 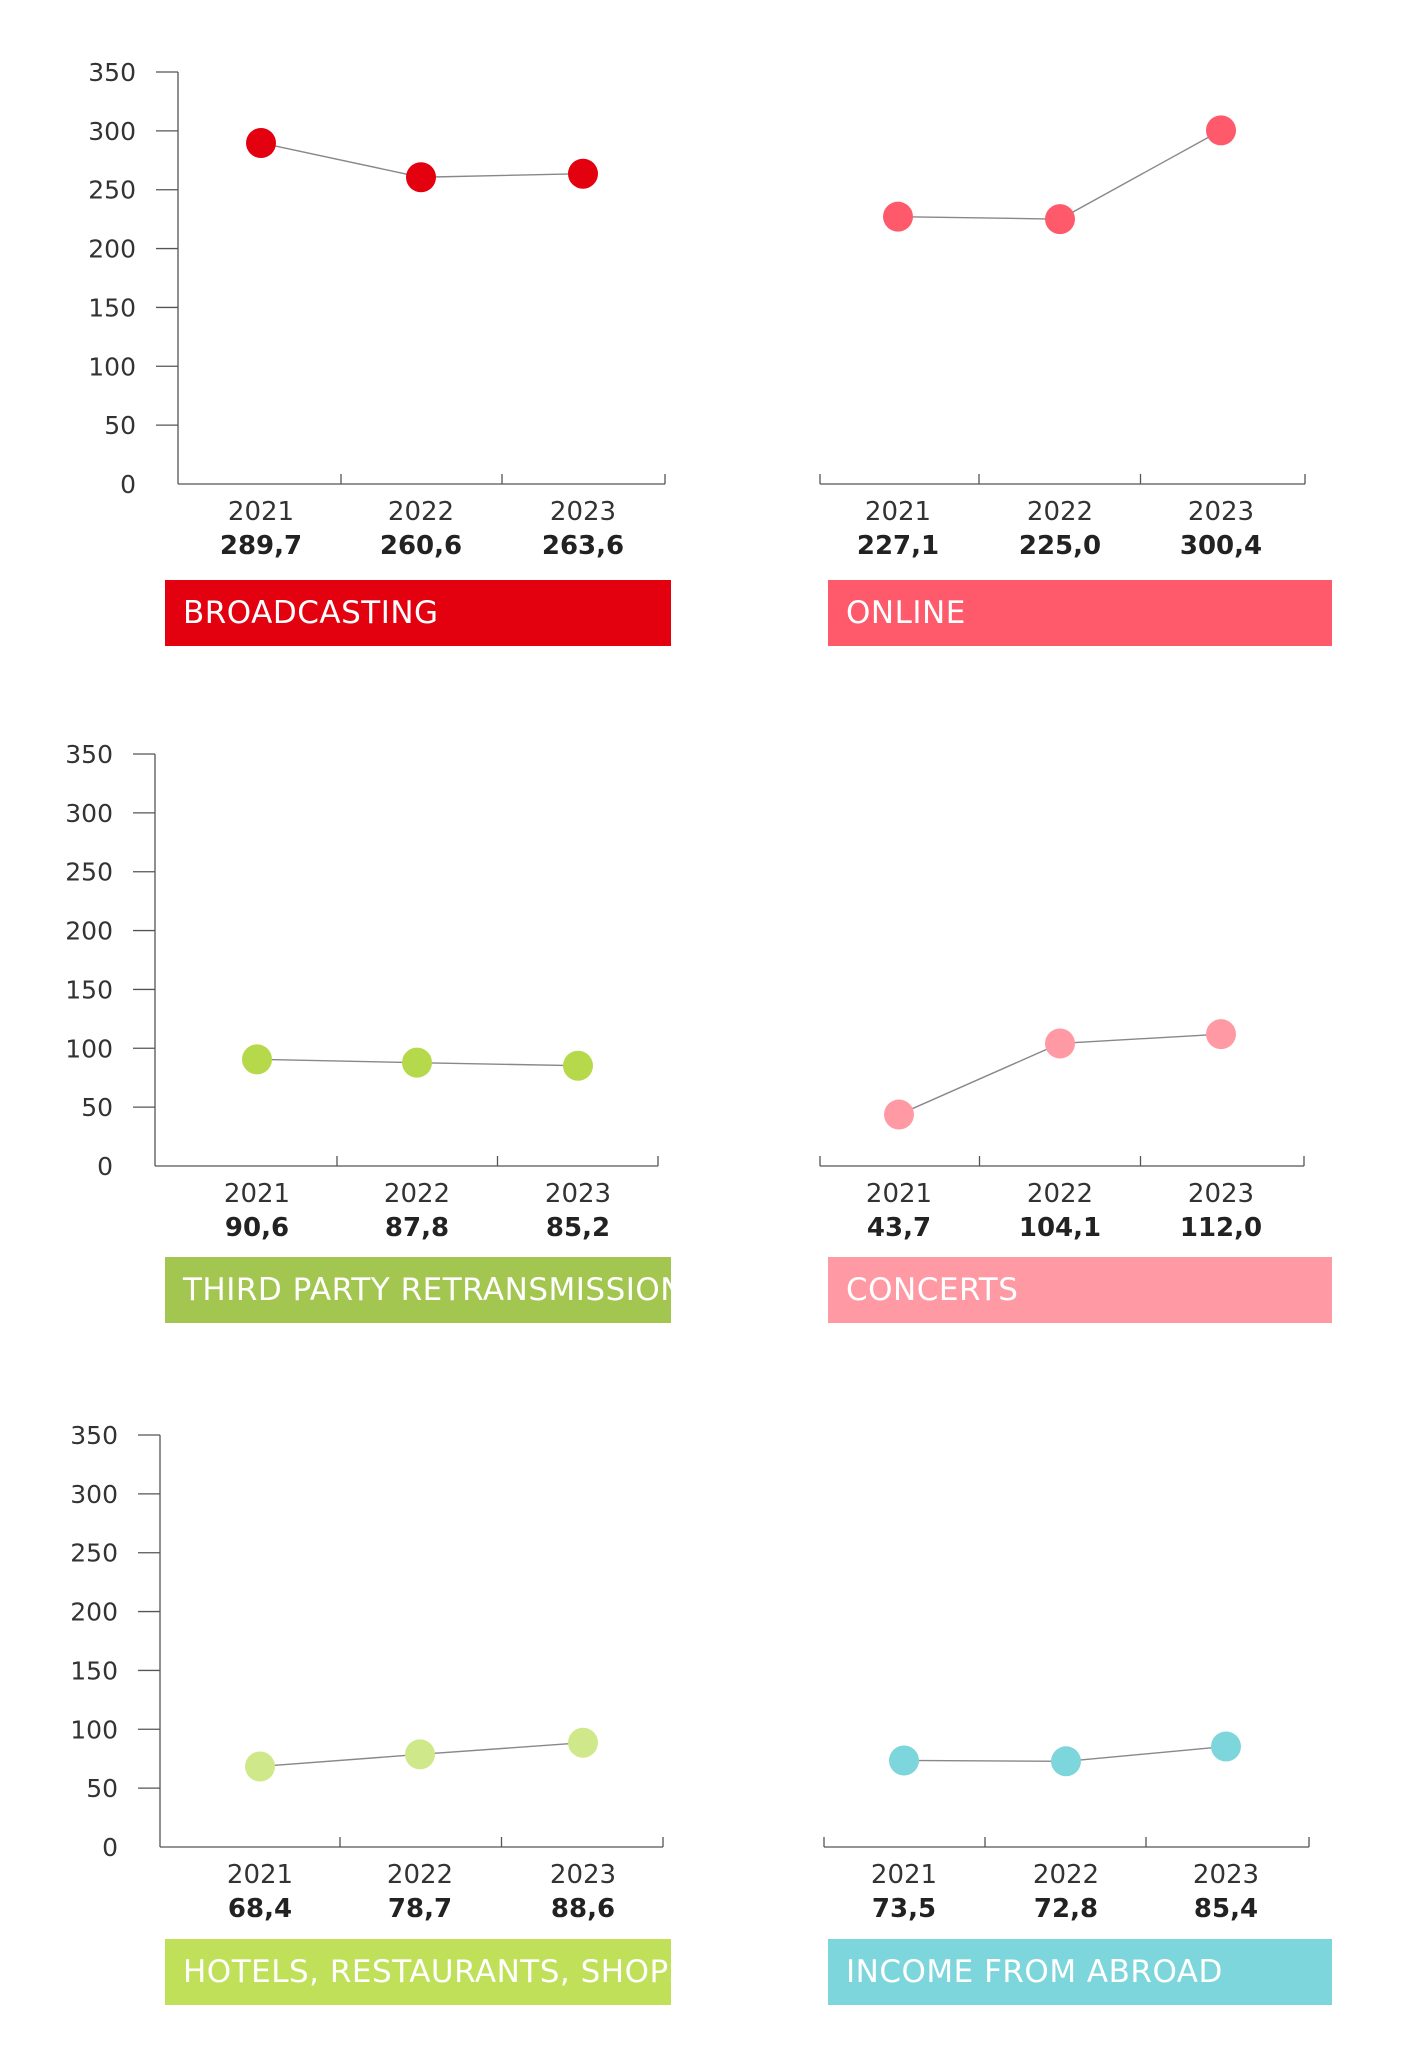 I want to click on data-value-label: 260,6, so click(x=421, y=546).